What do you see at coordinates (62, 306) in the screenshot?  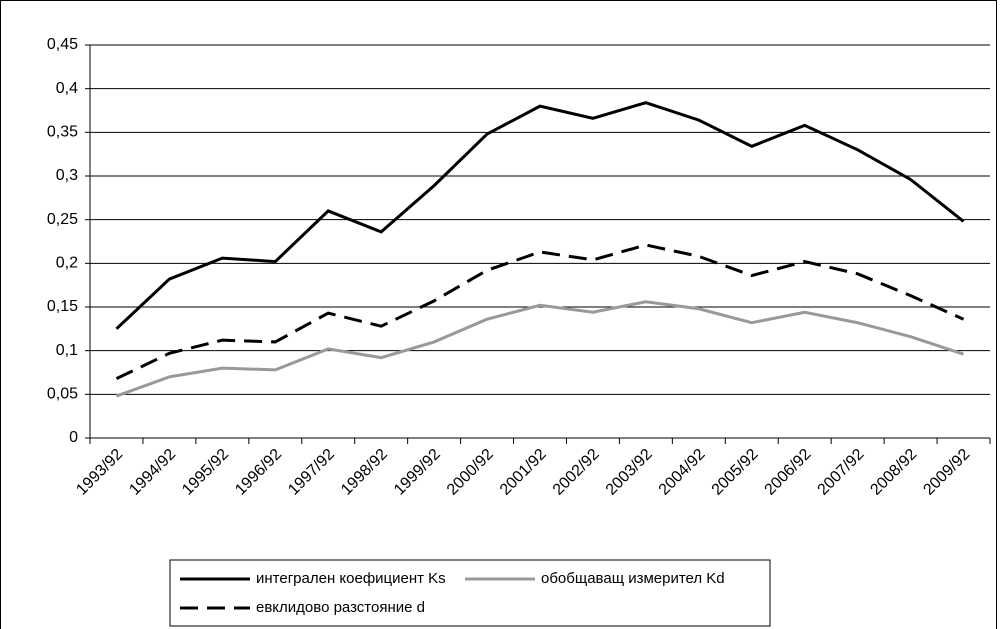 I see `y-tick-label: 0,15` at bounding box center [62, 306].